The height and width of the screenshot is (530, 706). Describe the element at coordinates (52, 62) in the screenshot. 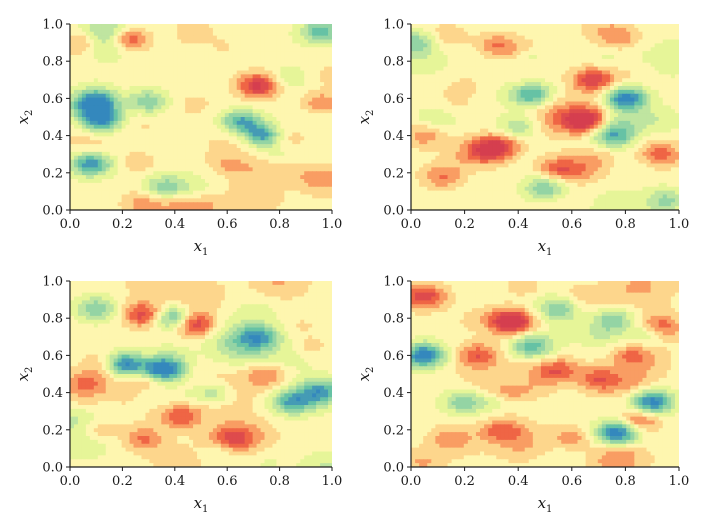

I see `y-tick-label: 0.8` at that location.